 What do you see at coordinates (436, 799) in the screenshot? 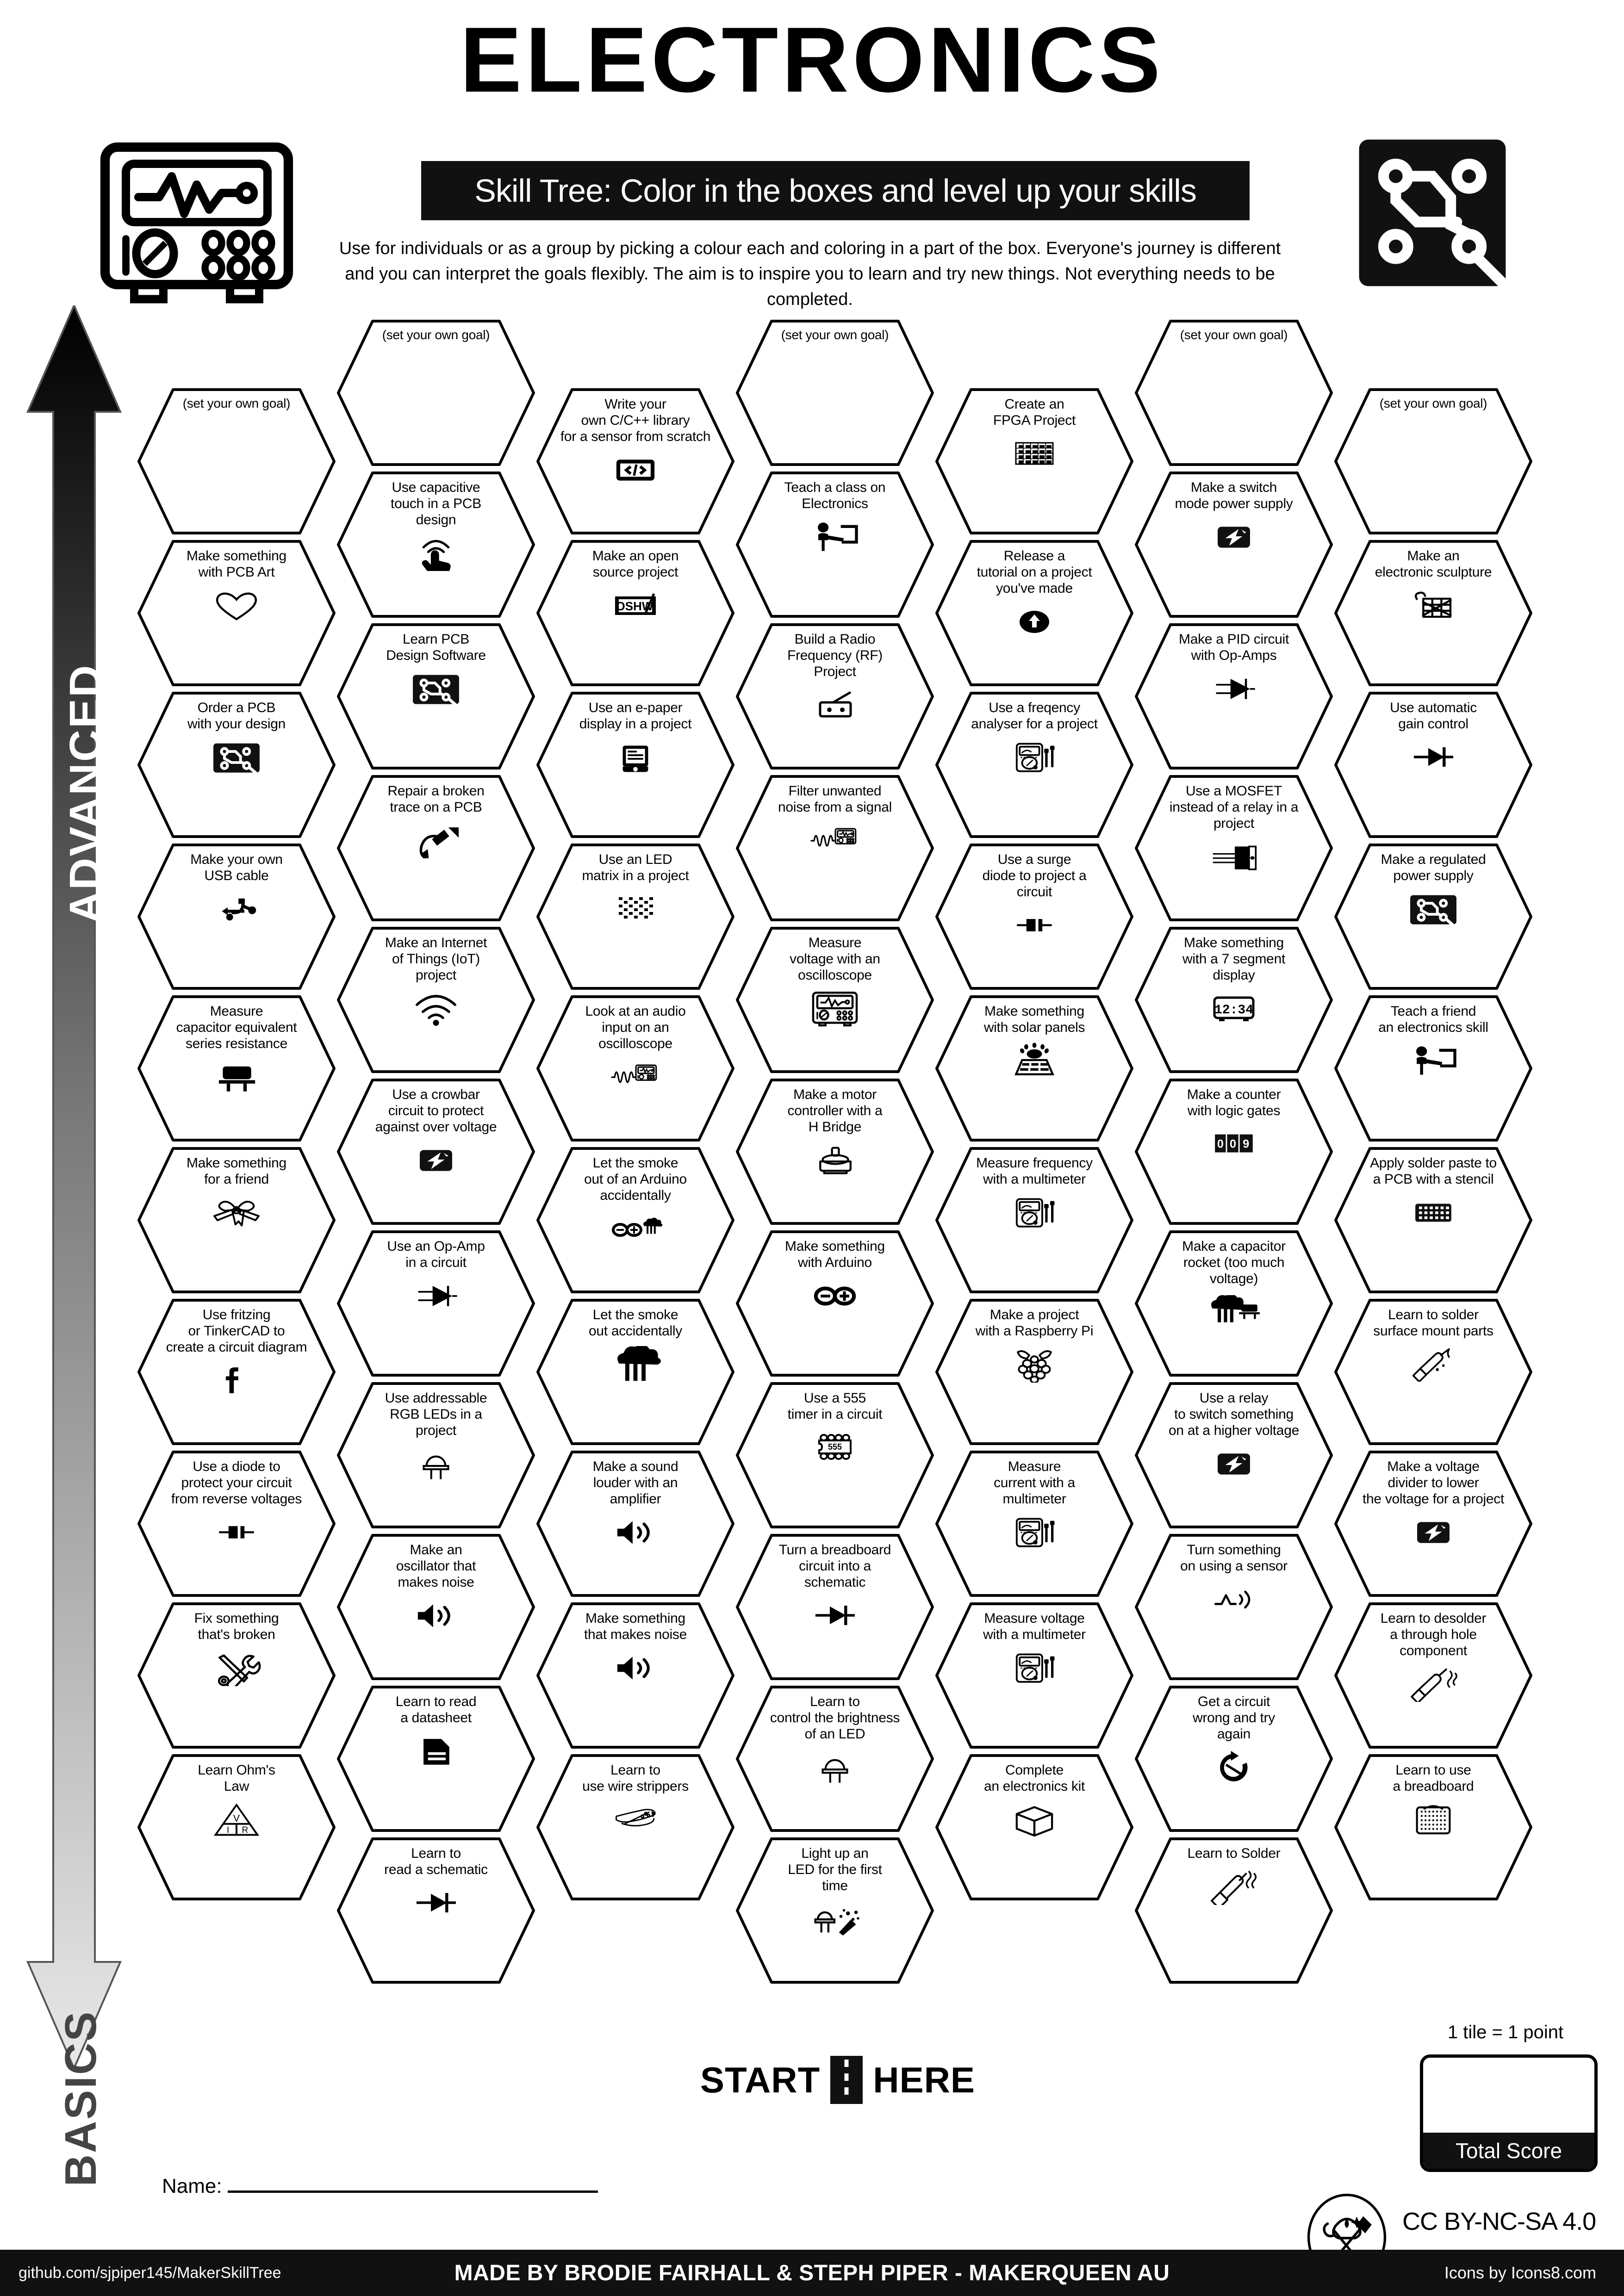
I see `skill-tile-label: Repair a broken trace on a PCB` at bounding box center [436, 799].